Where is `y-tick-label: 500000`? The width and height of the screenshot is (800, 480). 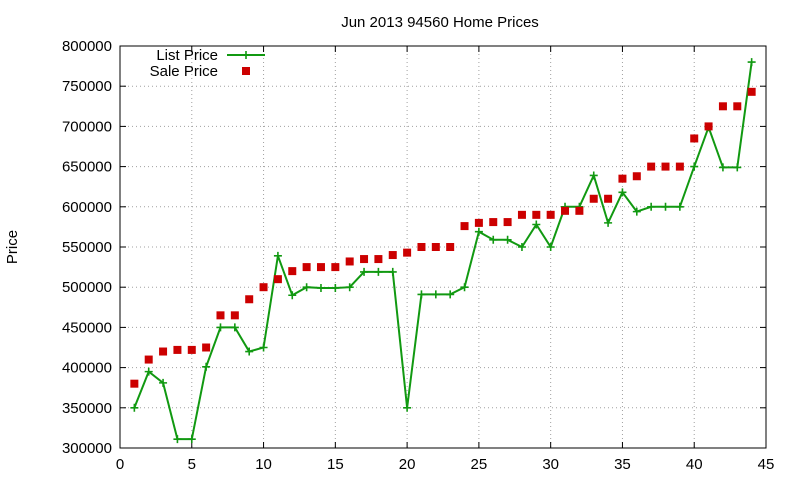
y-tick-label: 500000 is located at coordinates (87, 287).